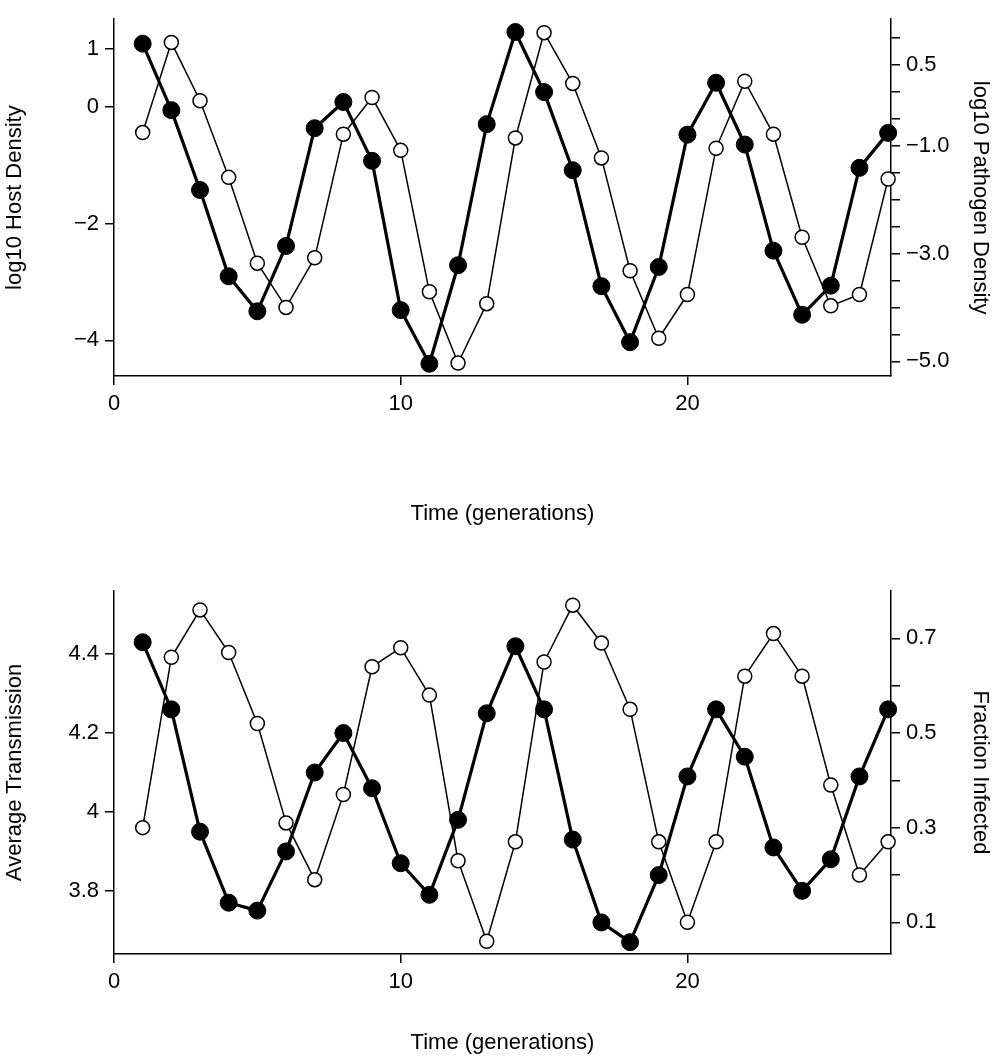 This screenshot has height=1059, width=995. What do you see at coordinates (14, 197) in the screenshot?
I see `y-axis-title: log10 Host Density` at bounding box center [14, 197].